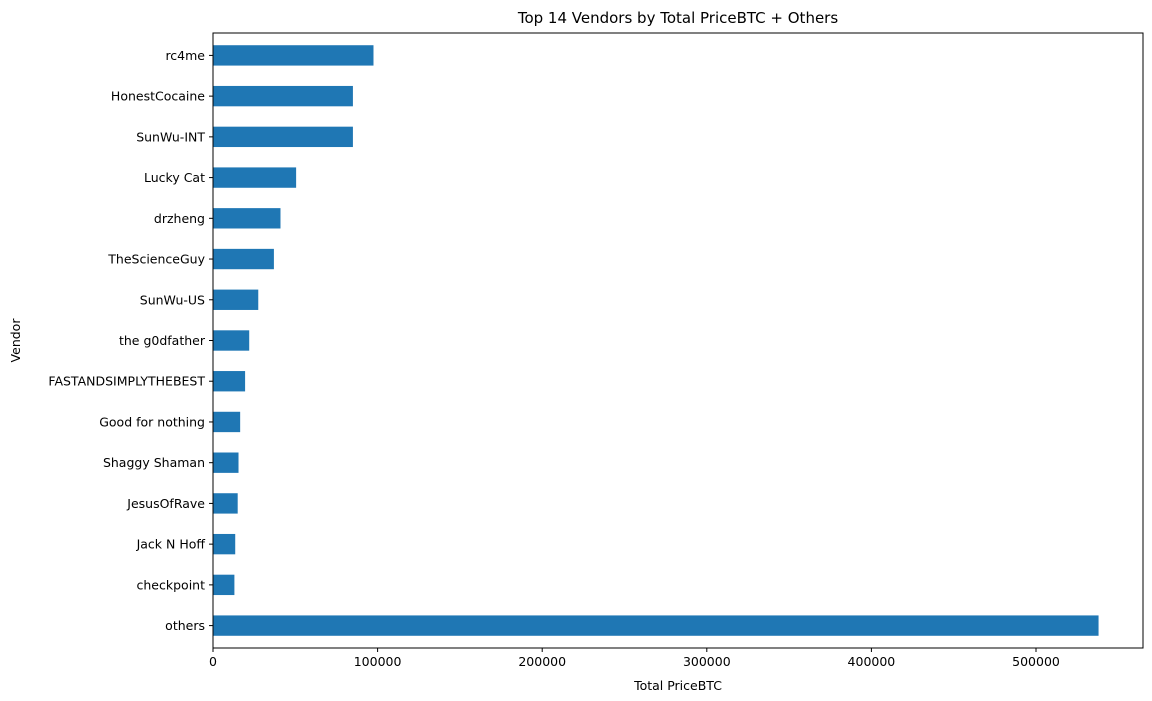 The height and width of the screenshot is (701, 1152). I want to click on bar-fastandsimplythebest, so click(229, 381).